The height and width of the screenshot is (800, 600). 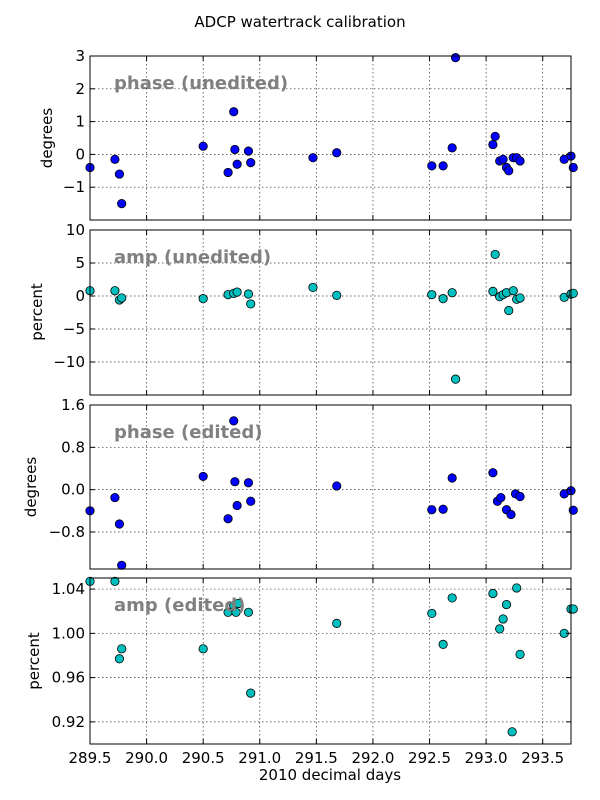 I want to click on y-tick-labels: −10 −5 0 5 10, so click(x=69, y=296).